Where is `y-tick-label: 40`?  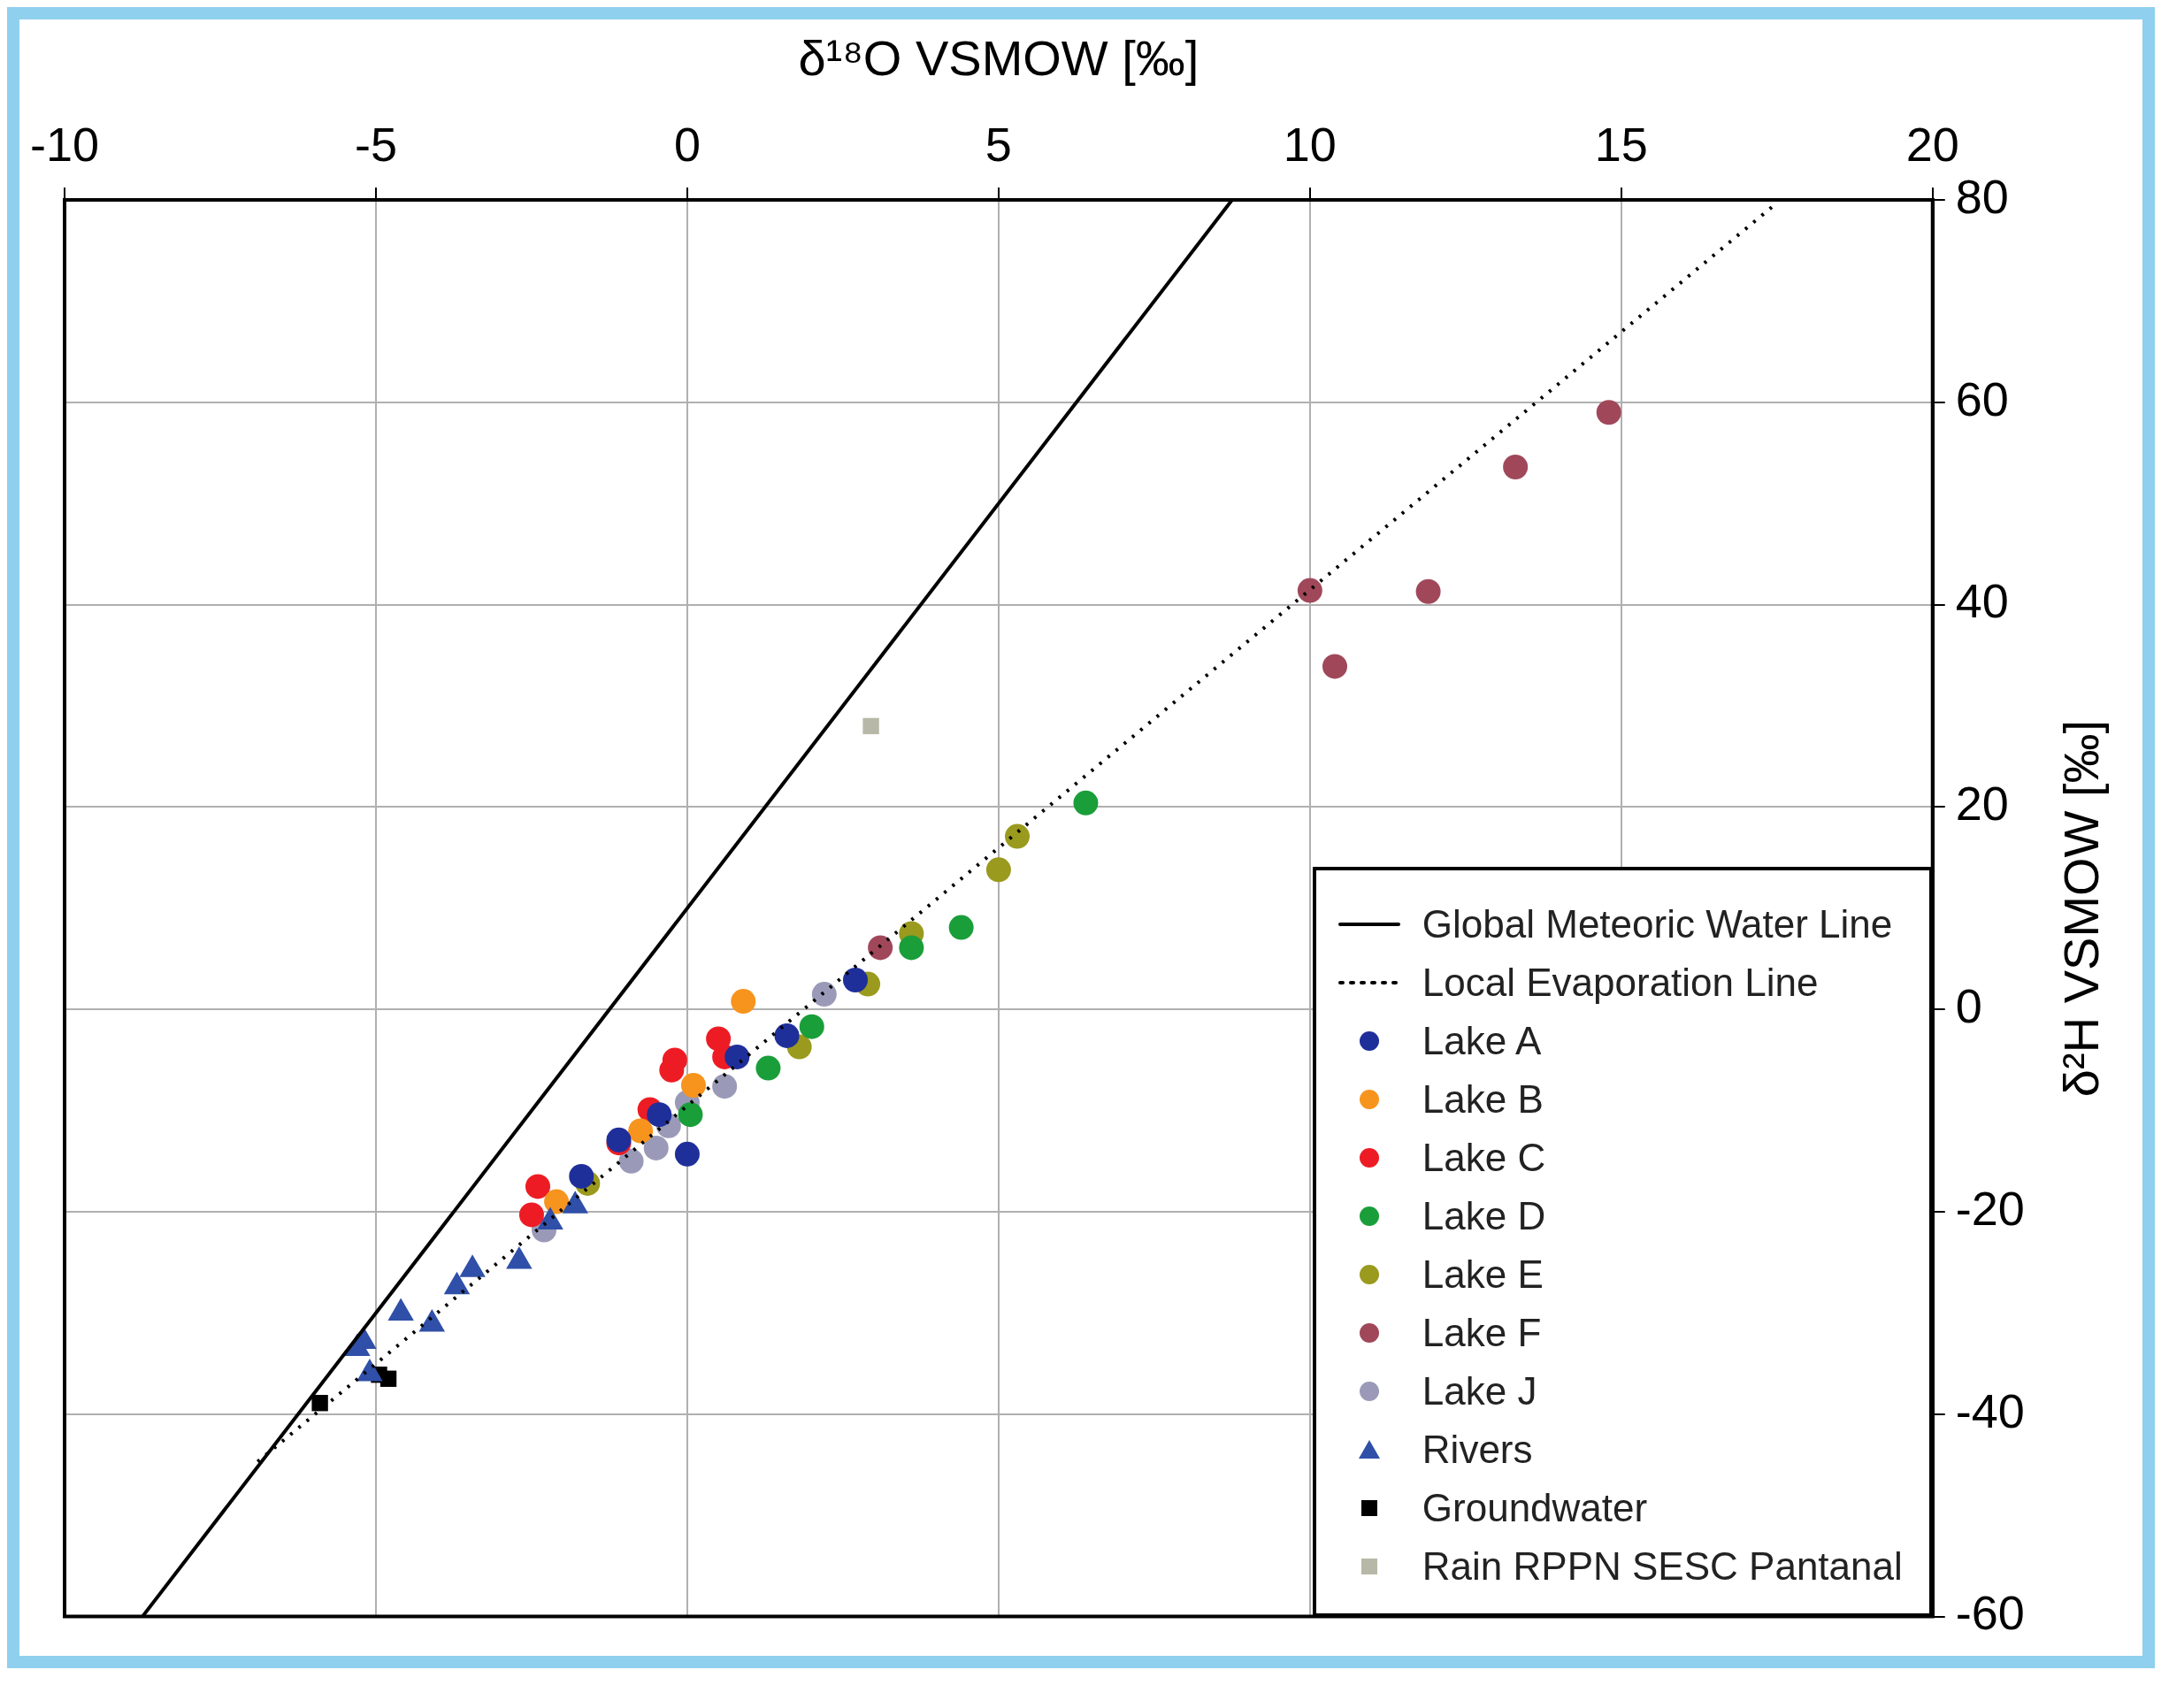 y-tick-label: 40 is located at coordinates (1982, 601).